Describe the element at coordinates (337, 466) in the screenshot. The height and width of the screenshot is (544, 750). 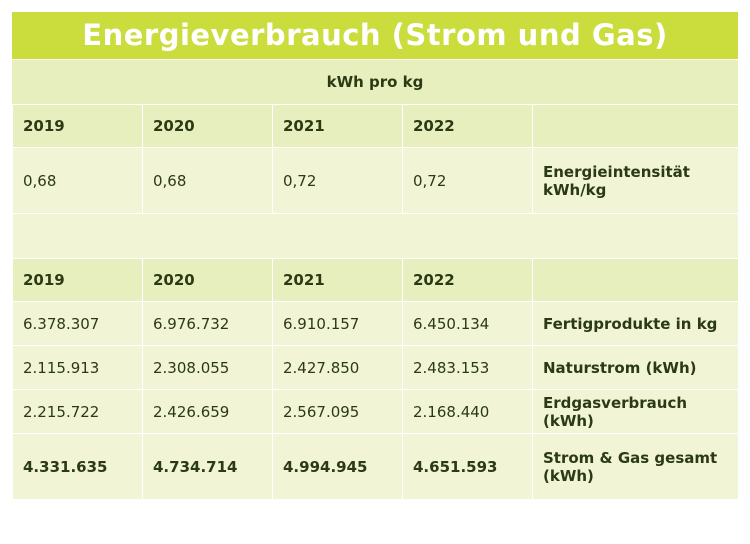
I see `total-value-cell: 4.994.945` at that location.